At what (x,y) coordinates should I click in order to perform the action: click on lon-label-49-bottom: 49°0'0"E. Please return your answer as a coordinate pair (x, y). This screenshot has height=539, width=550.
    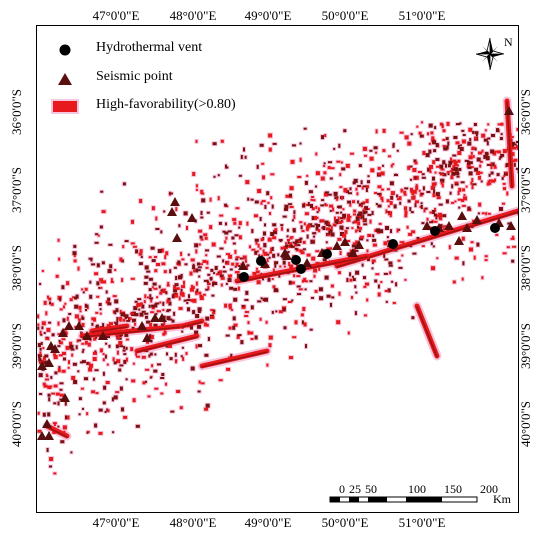
    Looking at the image, I should click on (268, 522).